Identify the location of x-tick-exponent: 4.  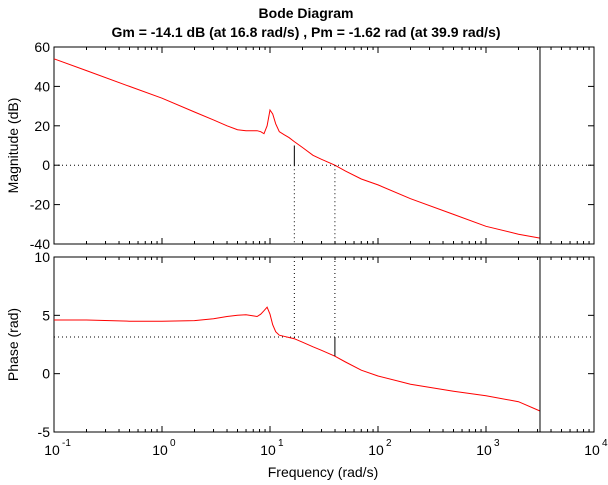
(605, 443).